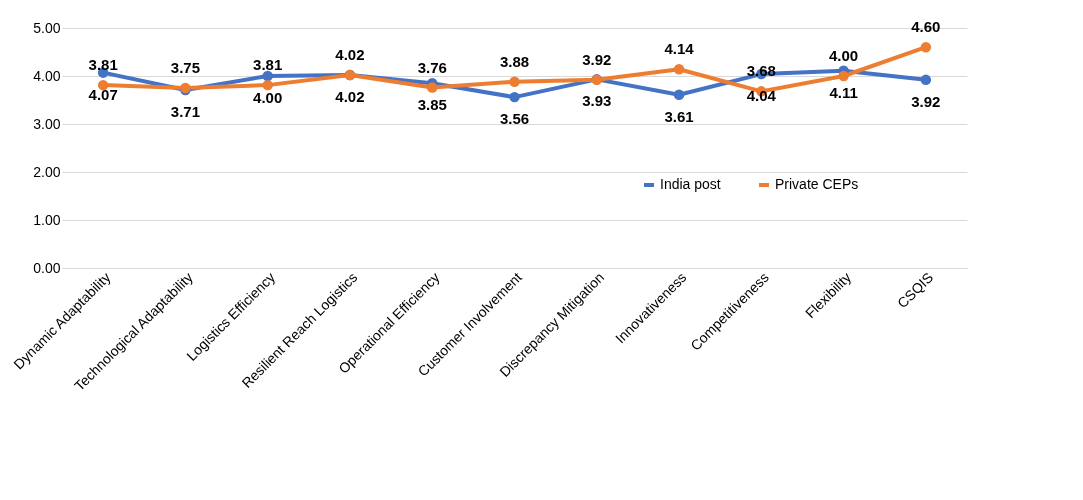 The width and height of the screenshot is (1083, 500). What do you see at coordinates (47, 171) in the screenshot?
I see `y-tick-label: 2.00` at bounding box center [47, 171].